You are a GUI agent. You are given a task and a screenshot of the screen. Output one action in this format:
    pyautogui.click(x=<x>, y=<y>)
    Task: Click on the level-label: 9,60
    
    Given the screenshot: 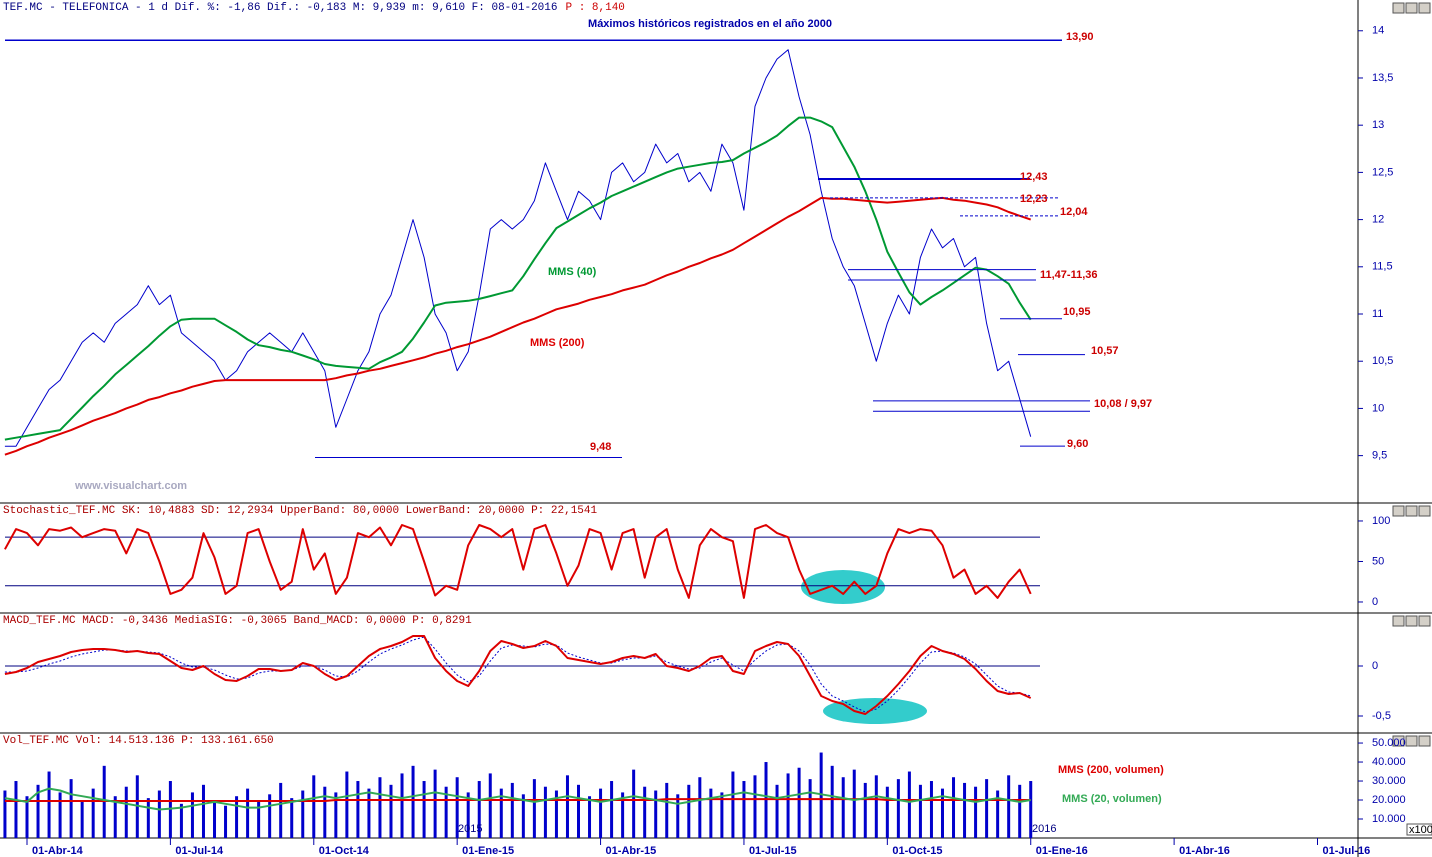 What is the action you would take?
    pyautogui.click(x=1077, y=444)
    